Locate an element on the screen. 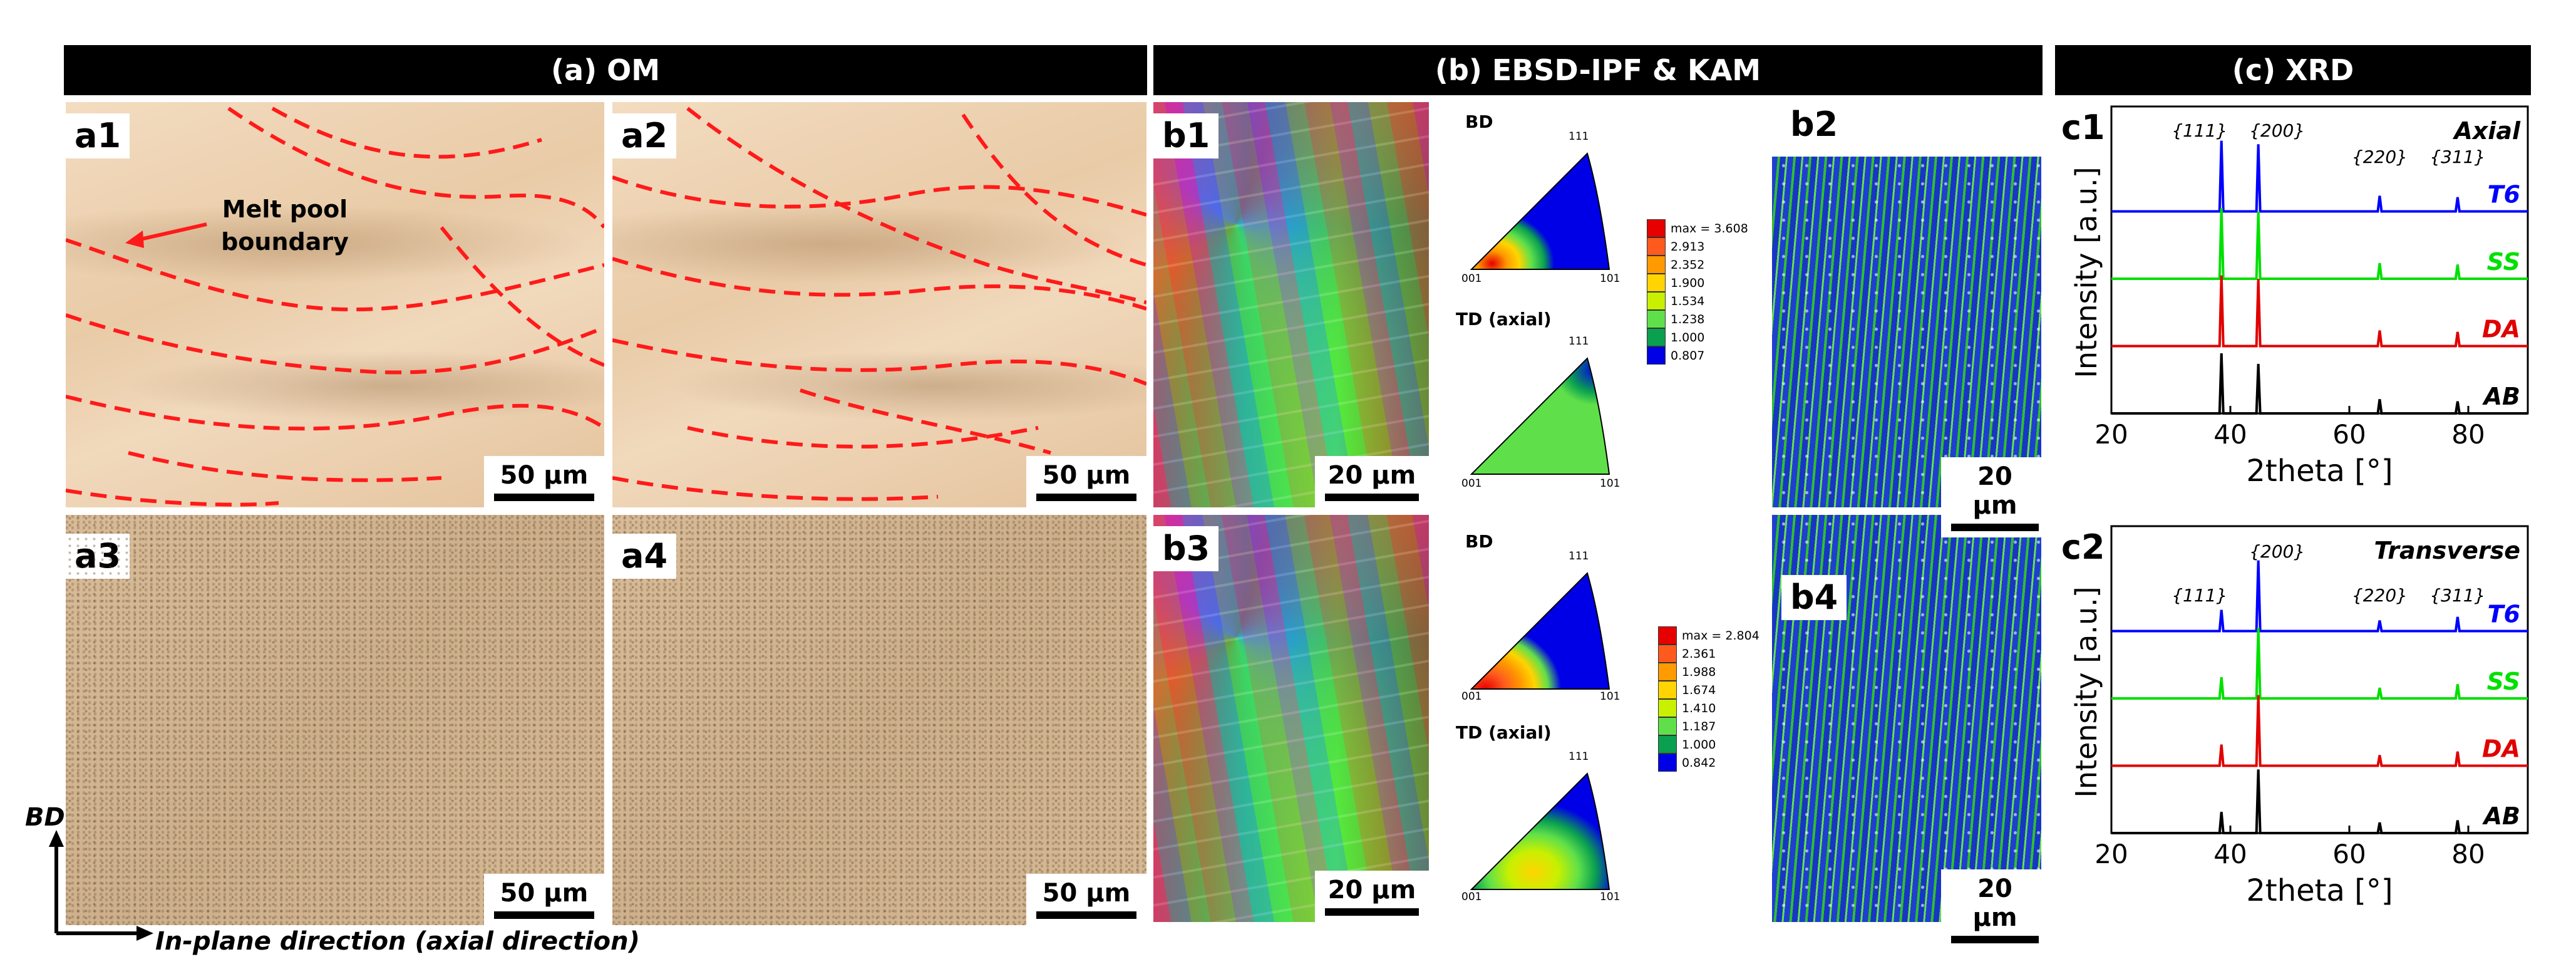 Image resolution: width=2576 pixels, height=969 pixels. legend-value: 0.807 is located at coordinates (1688, 355).